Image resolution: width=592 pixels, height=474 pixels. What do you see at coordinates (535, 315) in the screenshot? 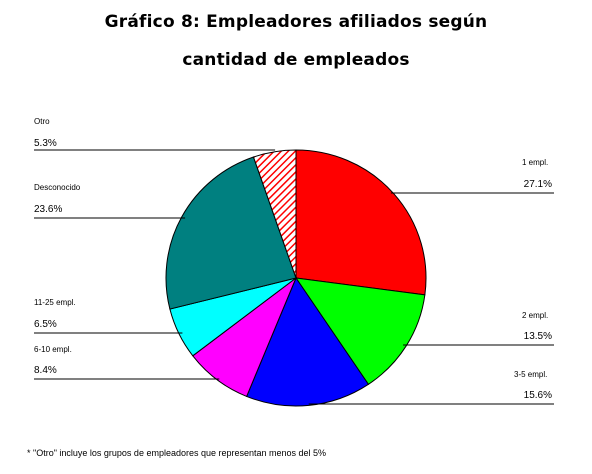
I see `slice-label-name: 2 empl.` at bounding box center [535, 315].